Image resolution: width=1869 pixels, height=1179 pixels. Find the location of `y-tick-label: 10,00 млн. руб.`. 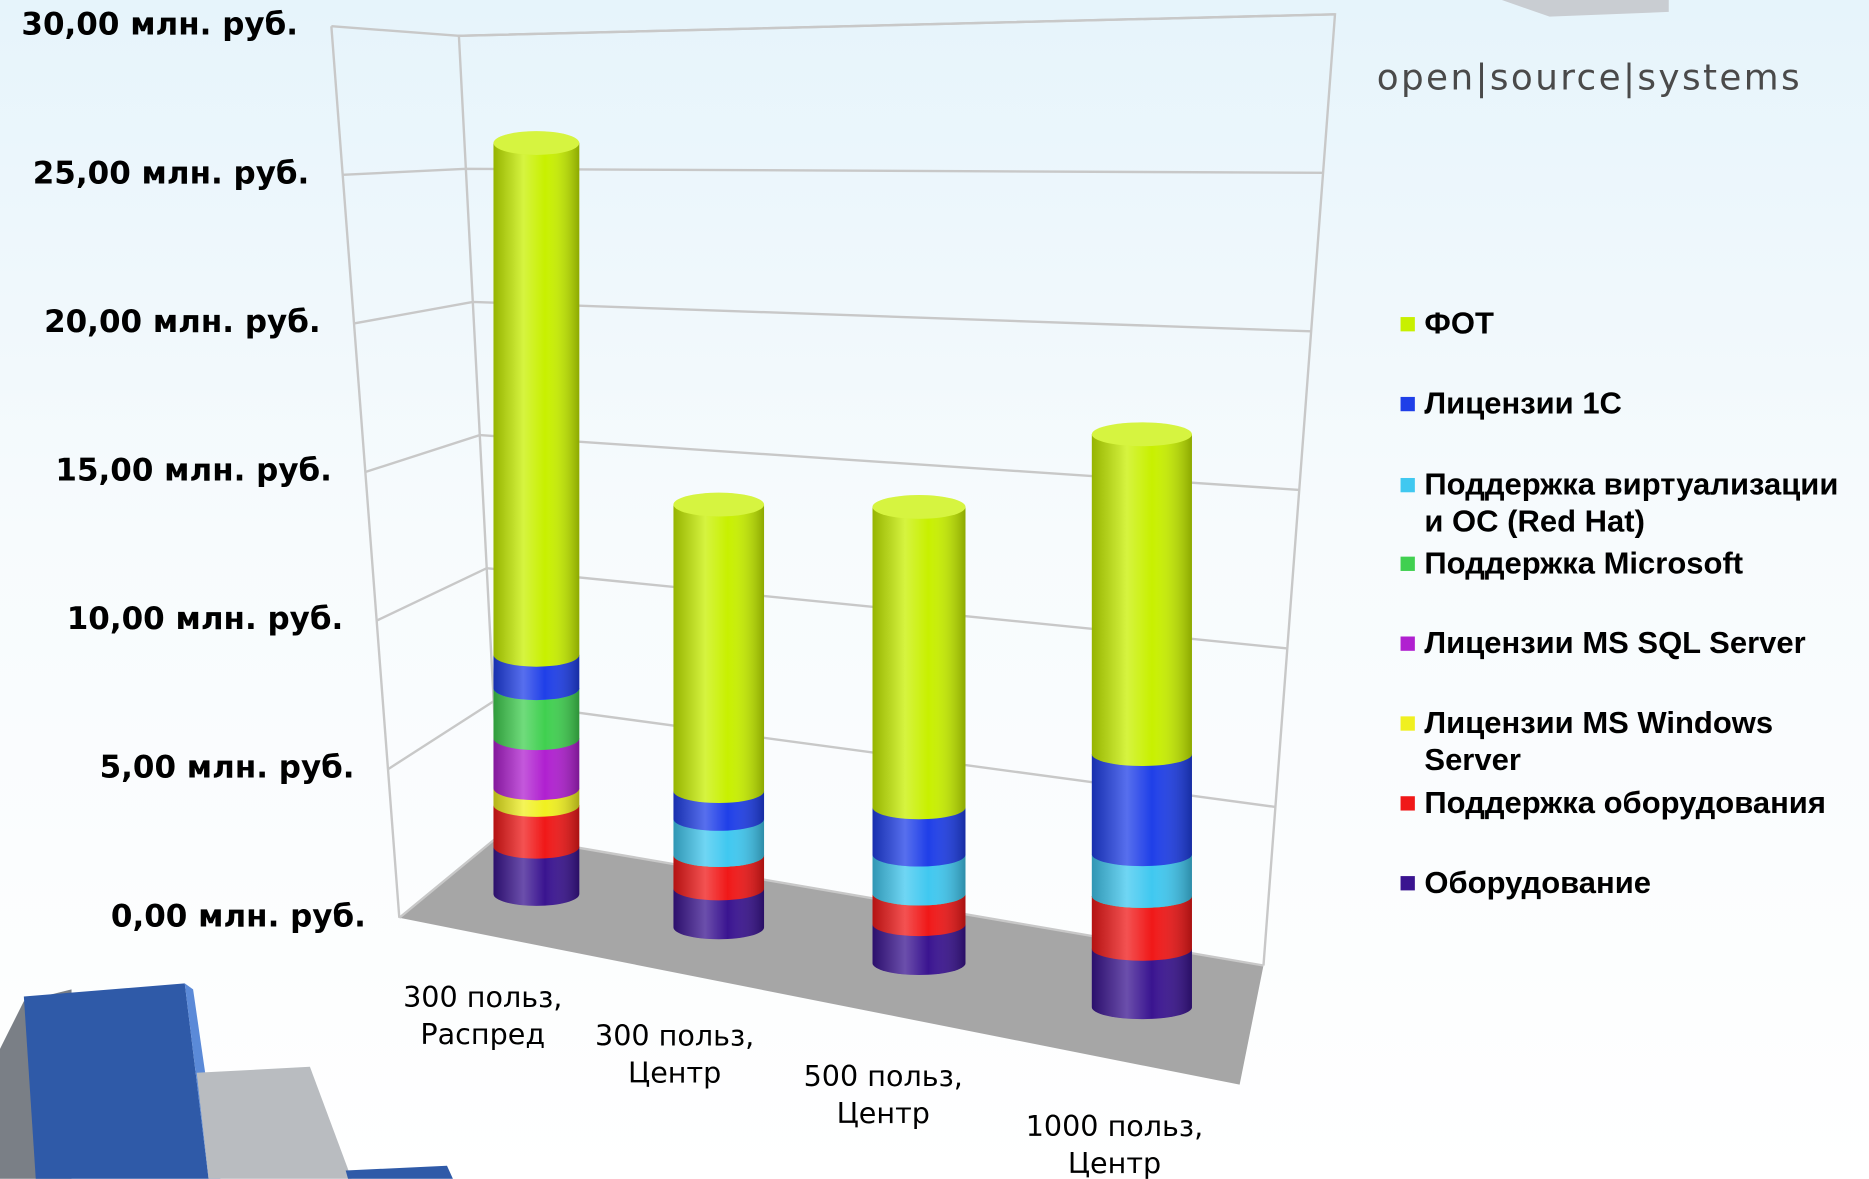

y-tick-label: 10,00 млн. руб. is located at coordinates (205, 619).